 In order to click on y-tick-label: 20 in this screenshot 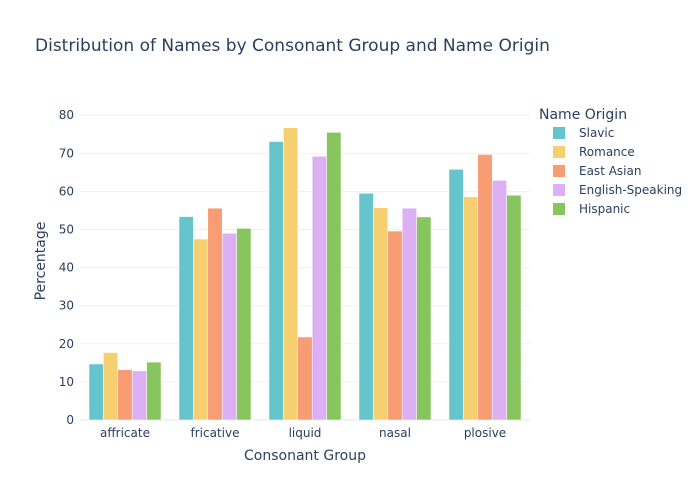, I will do `click(66, 344)`.